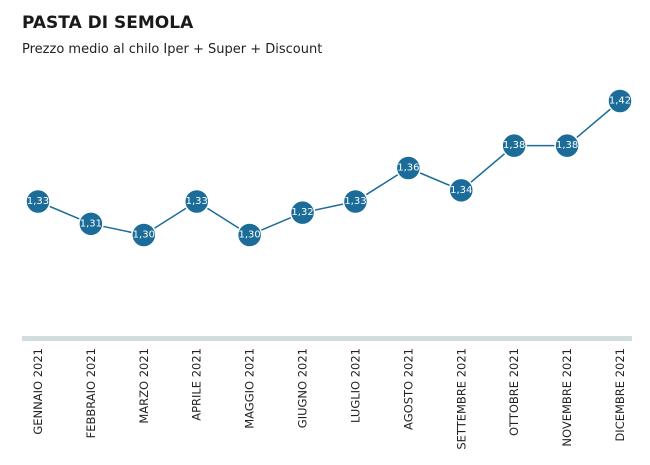 This screenshot has height=465, width=650. I want to click on value-label: 1,31, so click(91, 223).